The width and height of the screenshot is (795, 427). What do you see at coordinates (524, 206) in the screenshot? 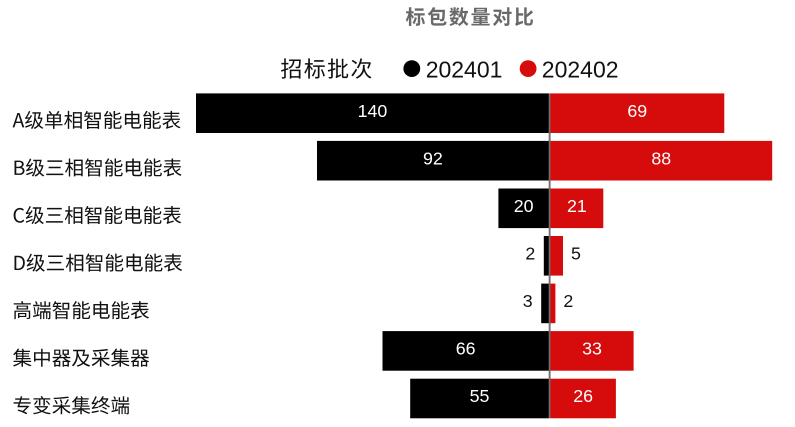
I see `svg-text: 20` at bounding box center [524, 206].